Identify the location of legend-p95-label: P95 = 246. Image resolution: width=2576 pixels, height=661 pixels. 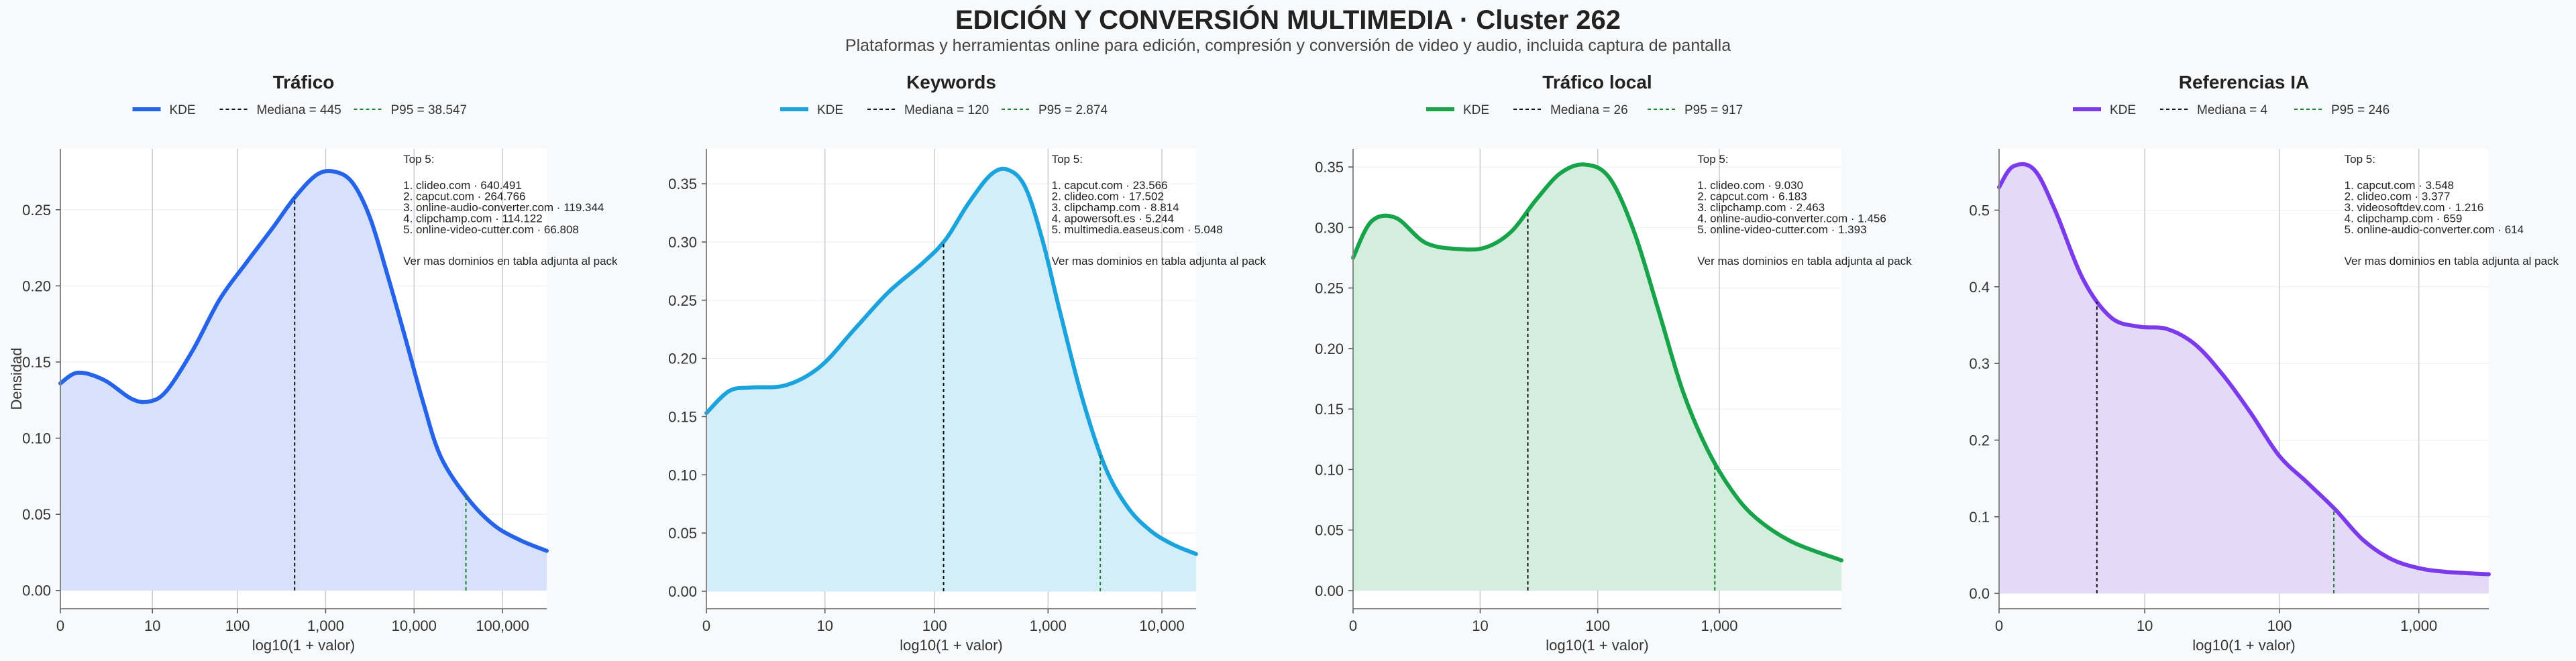
(2360, 110).